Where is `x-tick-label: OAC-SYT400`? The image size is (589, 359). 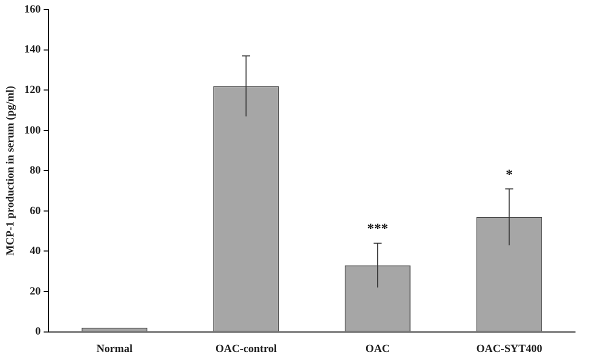 x-tick-label: OAC-SYT400 is located at coordinates (509, 349).